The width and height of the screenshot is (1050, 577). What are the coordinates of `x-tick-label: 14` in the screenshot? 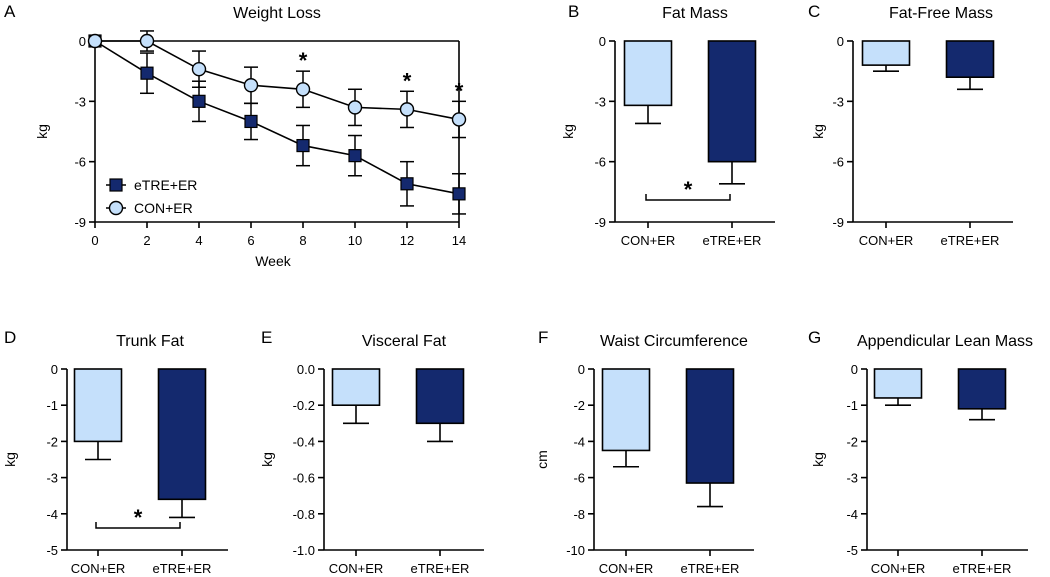 It's located at (459, 240).